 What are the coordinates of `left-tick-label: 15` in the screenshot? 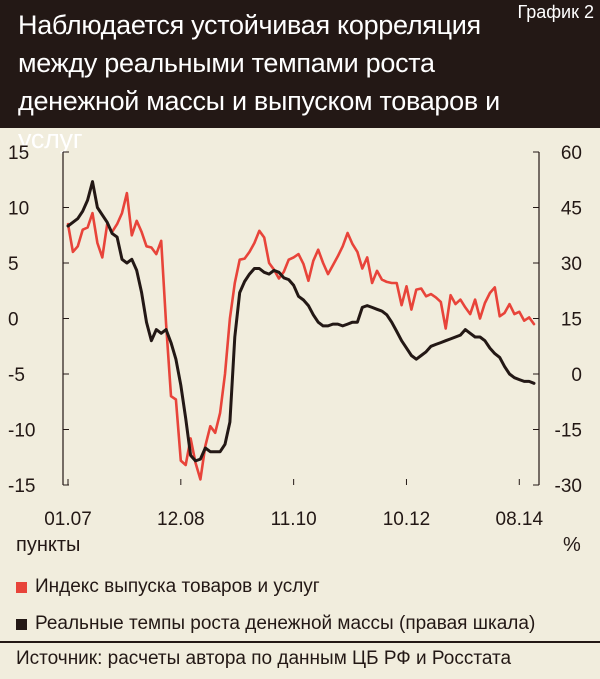 It's located at (18, 153).